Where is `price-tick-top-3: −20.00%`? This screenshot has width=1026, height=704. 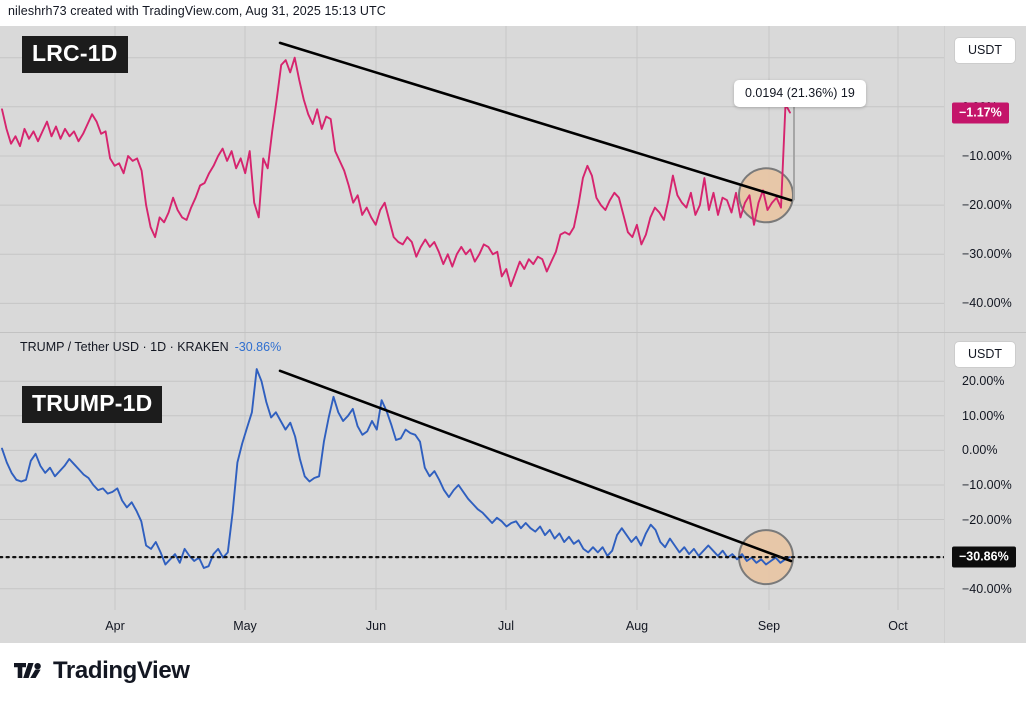
price-tick-top-3: −20.00% is located at coordinates (987, 205).